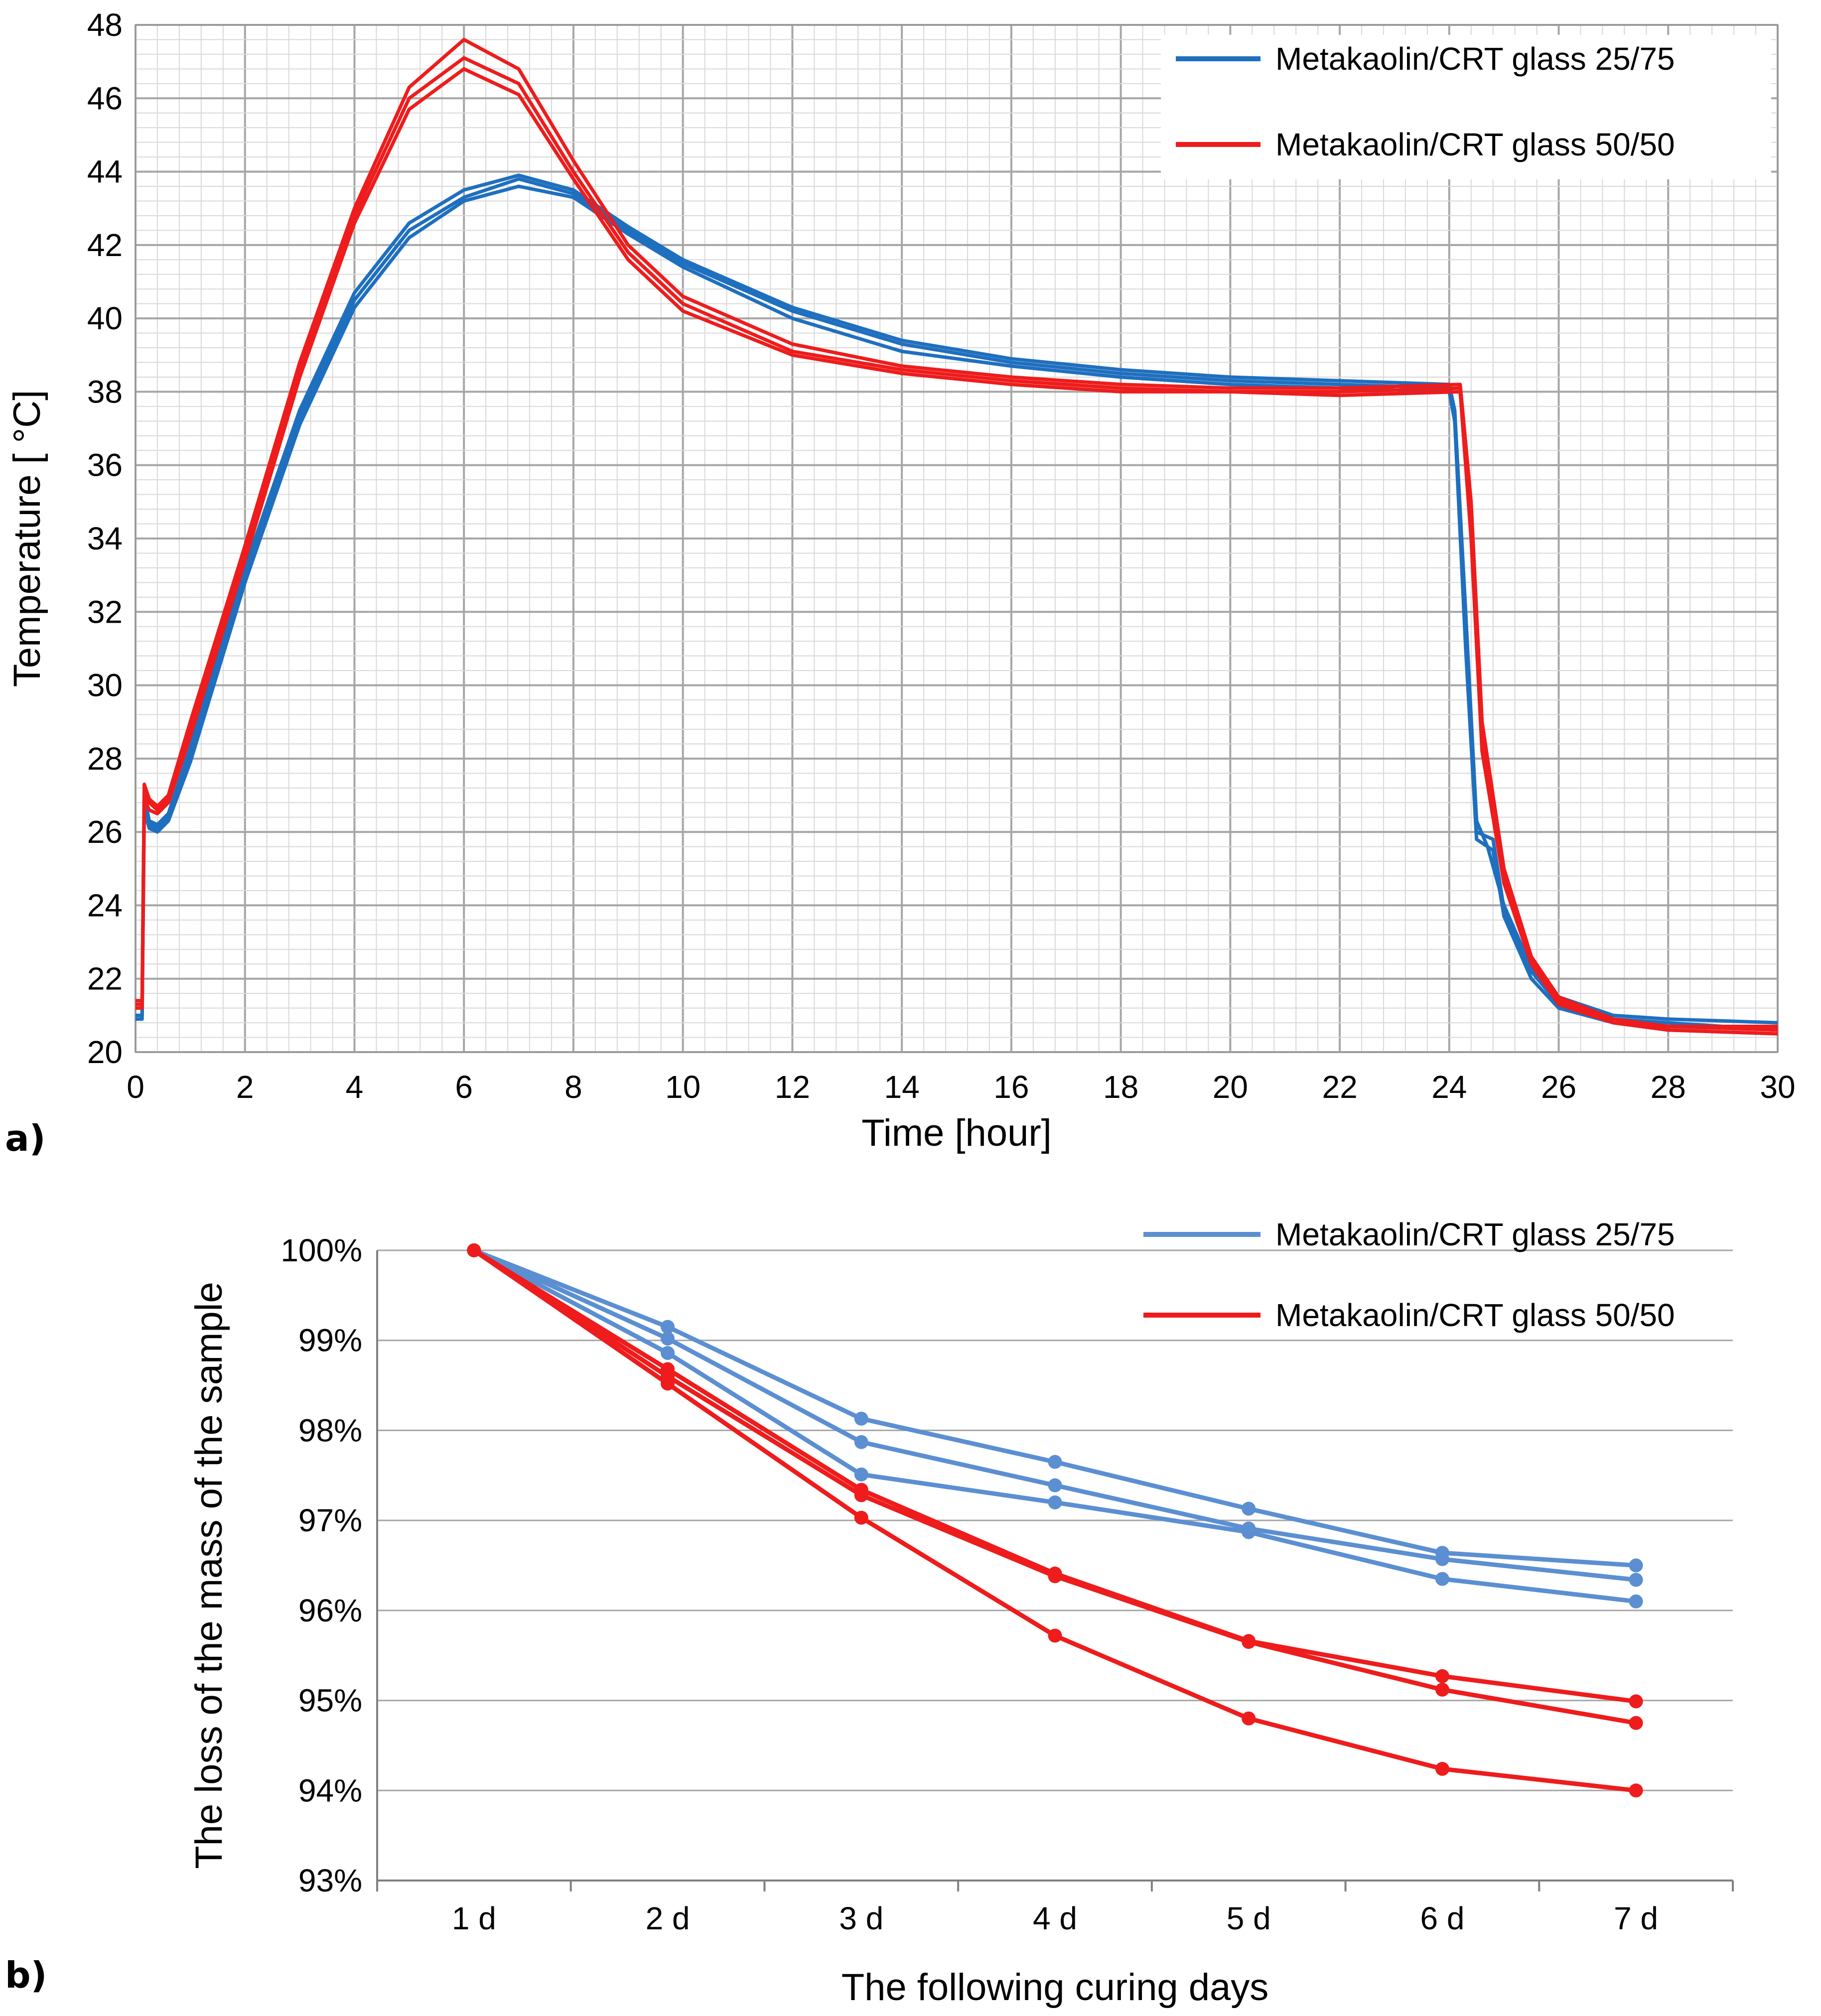  Describe the element at coordinates (105, 979) in the screenshot. I see `temperature-y-tick-label: 22` at that location.